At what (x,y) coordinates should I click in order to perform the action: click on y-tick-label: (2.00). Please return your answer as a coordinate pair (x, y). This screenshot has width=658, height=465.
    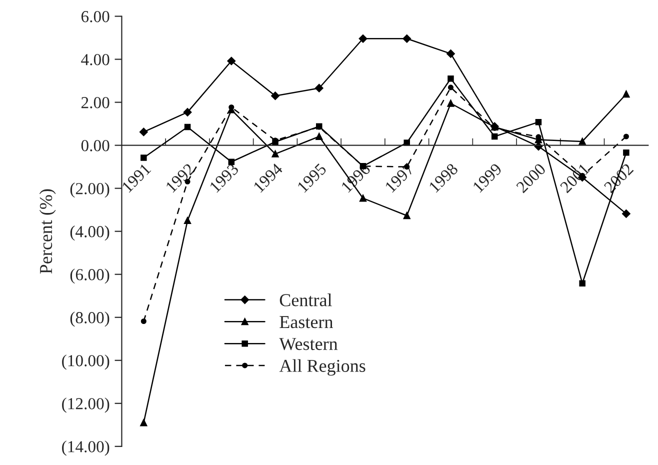
    Looking at the image, I should click on (90, 190).